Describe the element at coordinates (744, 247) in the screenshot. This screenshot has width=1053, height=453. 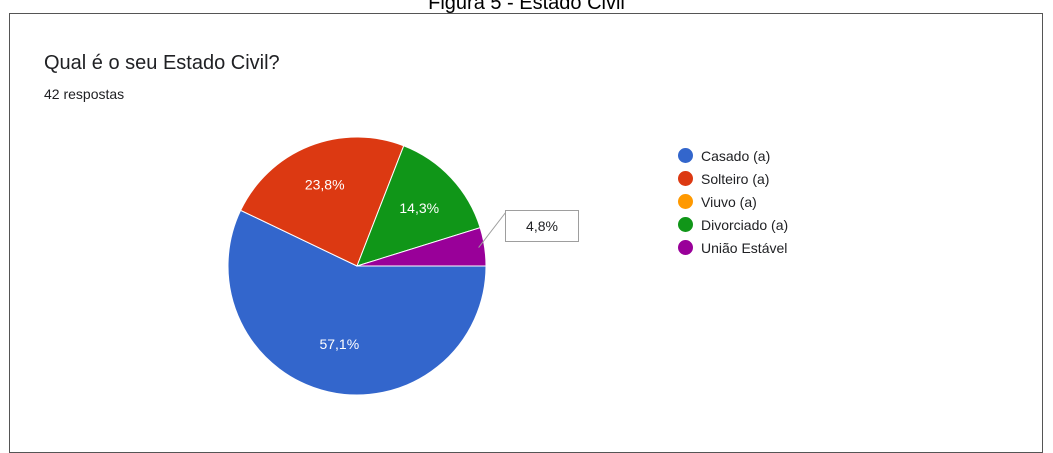
I see `legend-label-uniao-estavel: União Estável` at that location.